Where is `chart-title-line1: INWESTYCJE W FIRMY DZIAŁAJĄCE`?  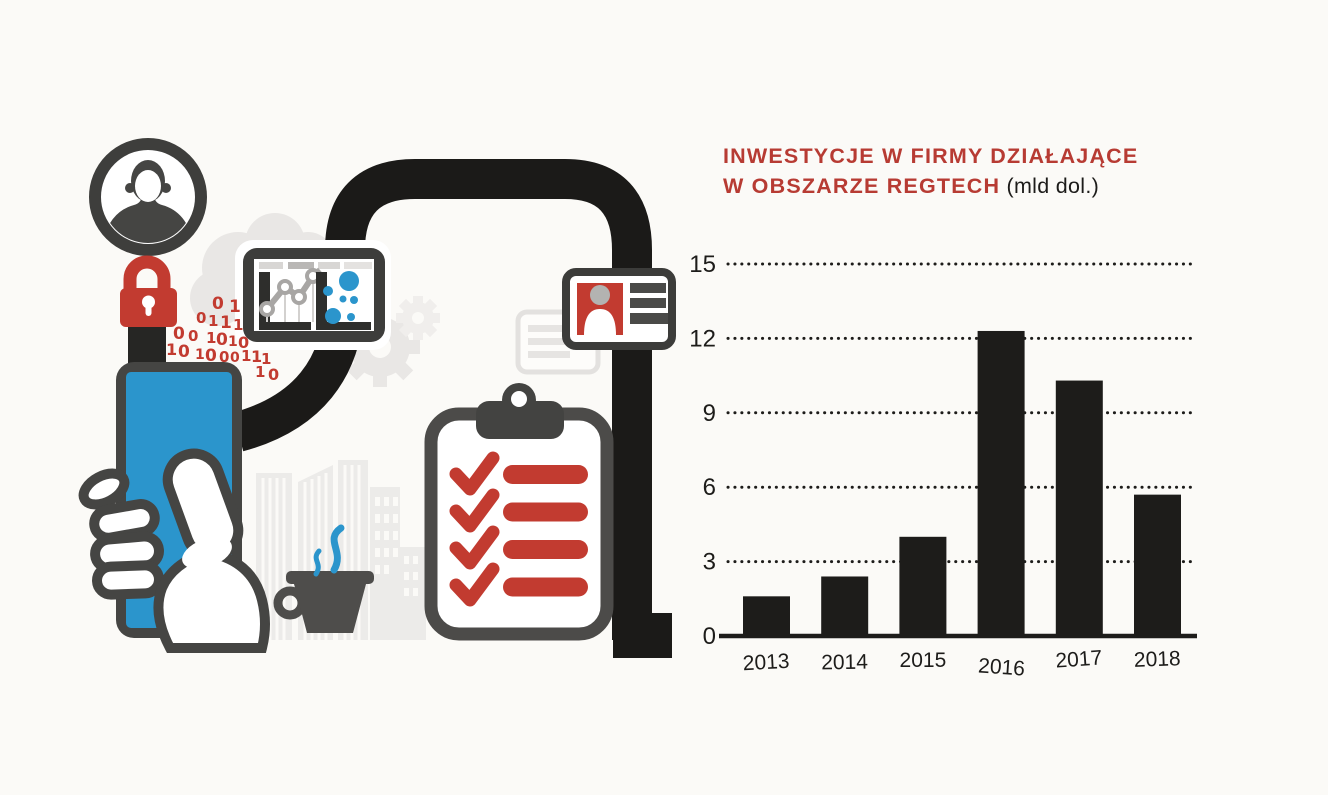
chart-title-line1: INWESTYCJE W FIRMY DZIAŁAJĄCE is located at coordinates (931, 156).